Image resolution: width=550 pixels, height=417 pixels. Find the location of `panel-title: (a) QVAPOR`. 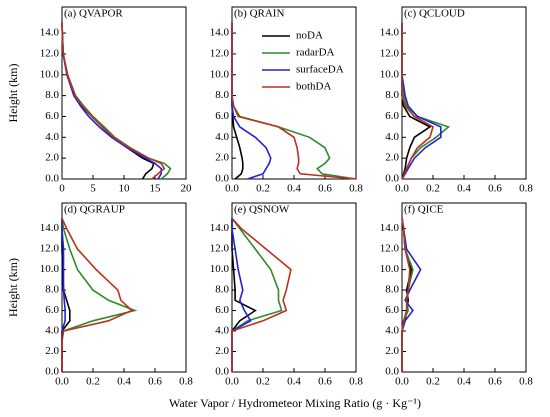

panel-title: (a) QVAPOR is located at coordinates (93, 14).